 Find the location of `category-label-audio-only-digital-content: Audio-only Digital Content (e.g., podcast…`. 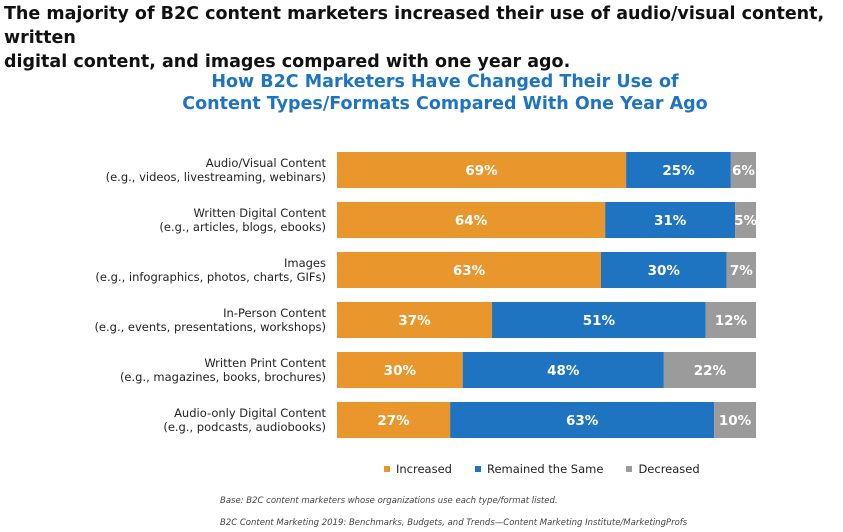

category-label-audio-only-digital-content: Audio-only Digital Content (e.g., podcast… is located at coordinates (244, 420).